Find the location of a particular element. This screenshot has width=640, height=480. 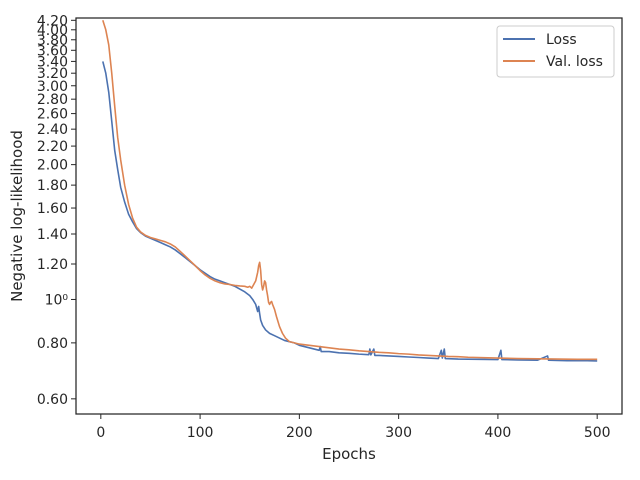

y-tick-label: 0.60 is located at coordinates (52, 400).